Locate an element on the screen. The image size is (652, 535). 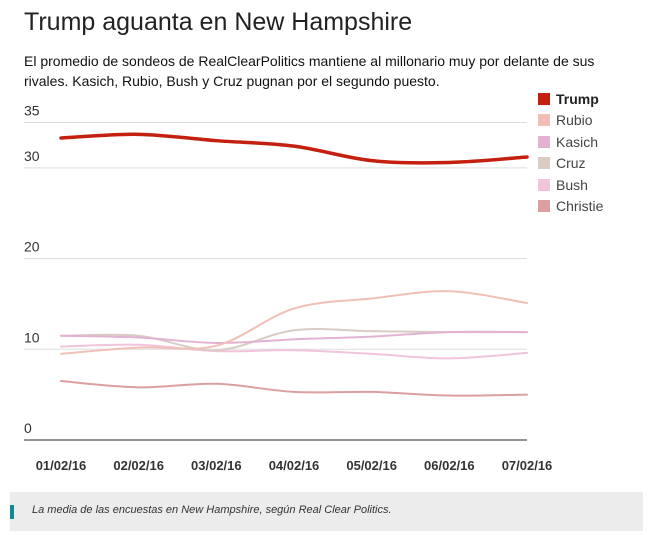
x-tick-label: 03/02/16 is located at coordinates (216, 465).